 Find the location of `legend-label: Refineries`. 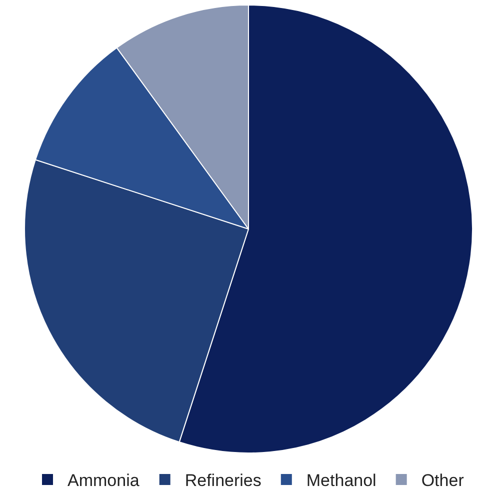

legend-label: Refineries is located at coordinates (223, 480).